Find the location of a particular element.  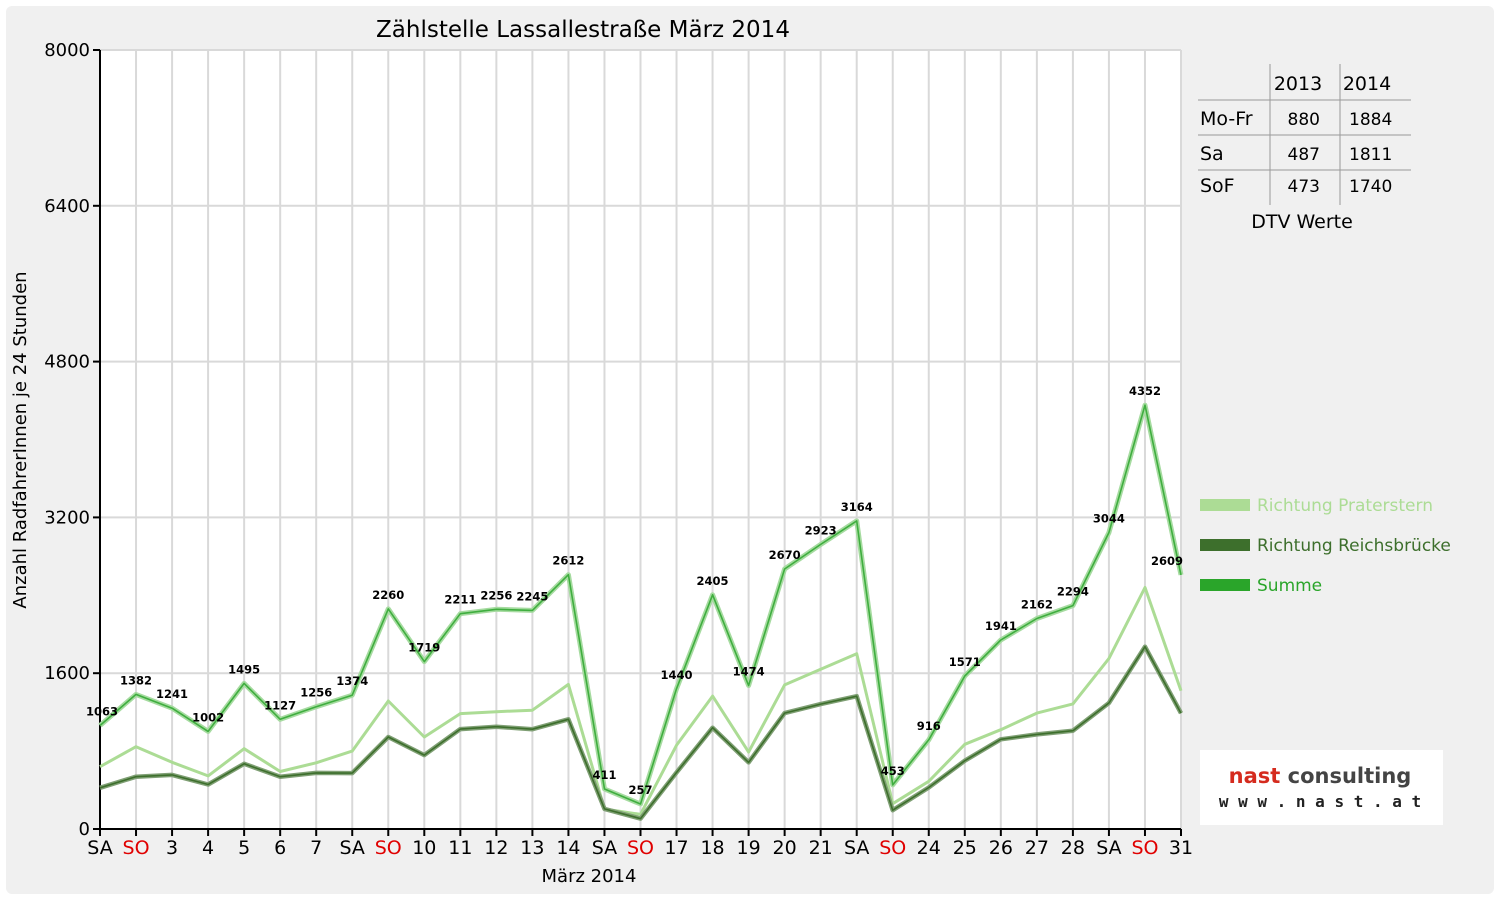

data-label: 411 is located at coordinates (604, 775).